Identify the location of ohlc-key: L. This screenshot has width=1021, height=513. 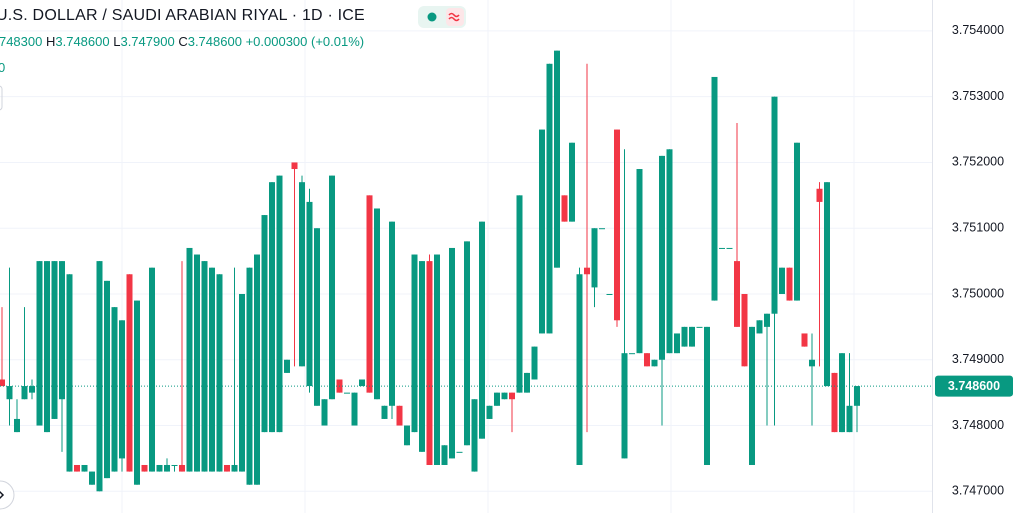
(117, 41).